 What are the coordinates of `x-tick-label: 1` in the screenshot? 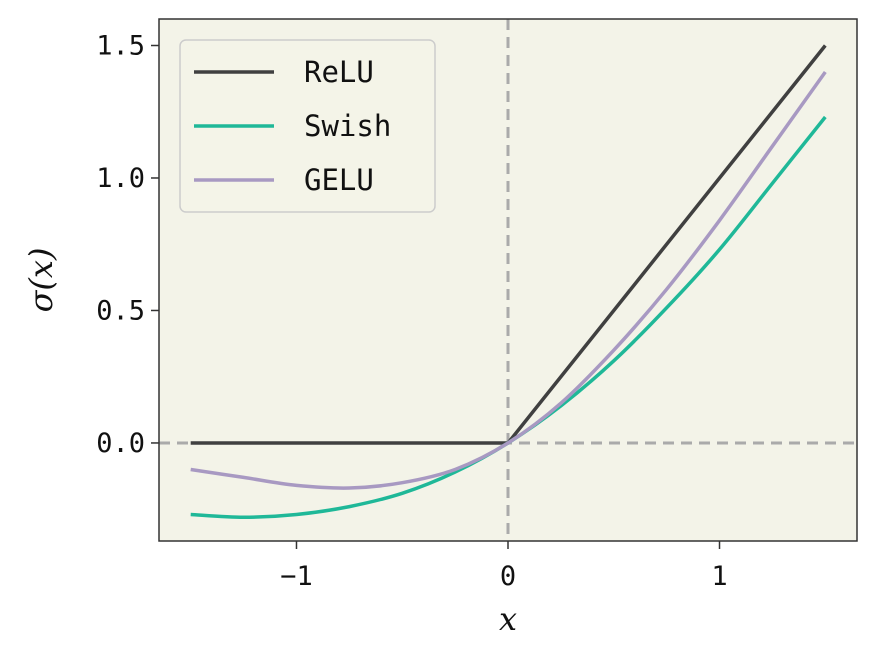 It's located at (719, 576).